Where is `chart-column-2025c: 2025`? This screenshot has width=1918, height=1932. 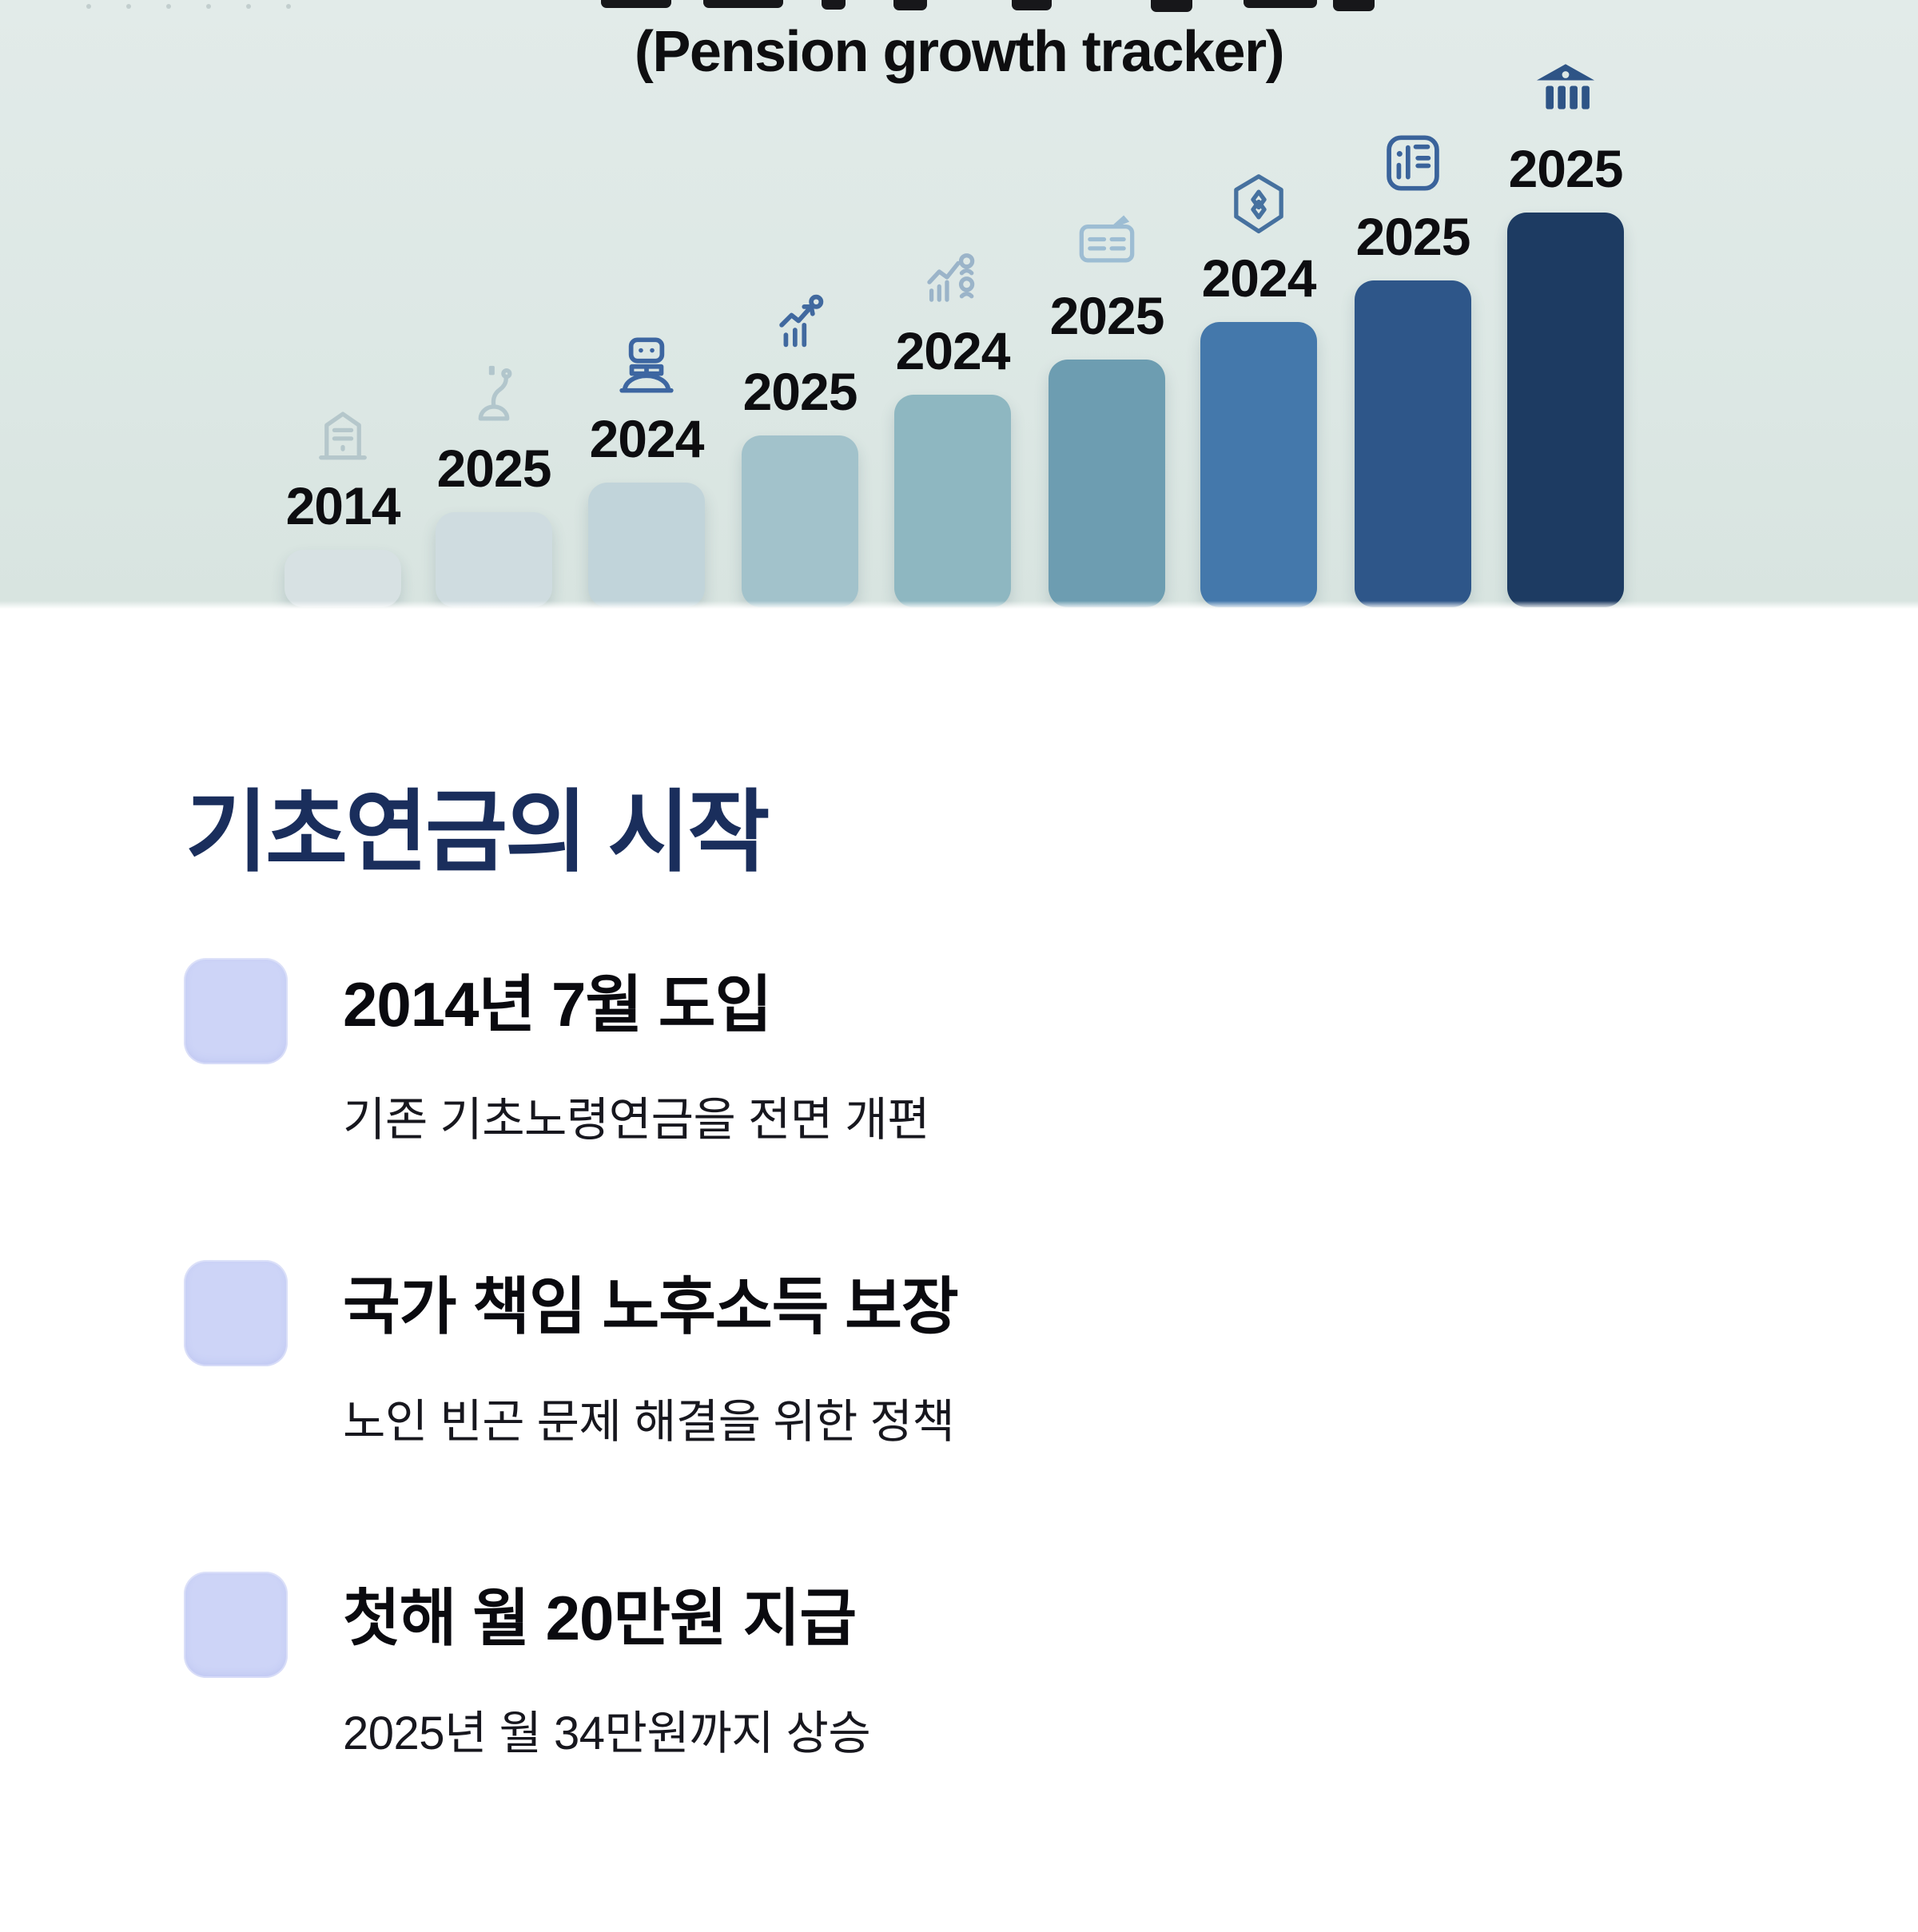
chart-column-2025c: 2025 is located at coordinates (1107, 407).